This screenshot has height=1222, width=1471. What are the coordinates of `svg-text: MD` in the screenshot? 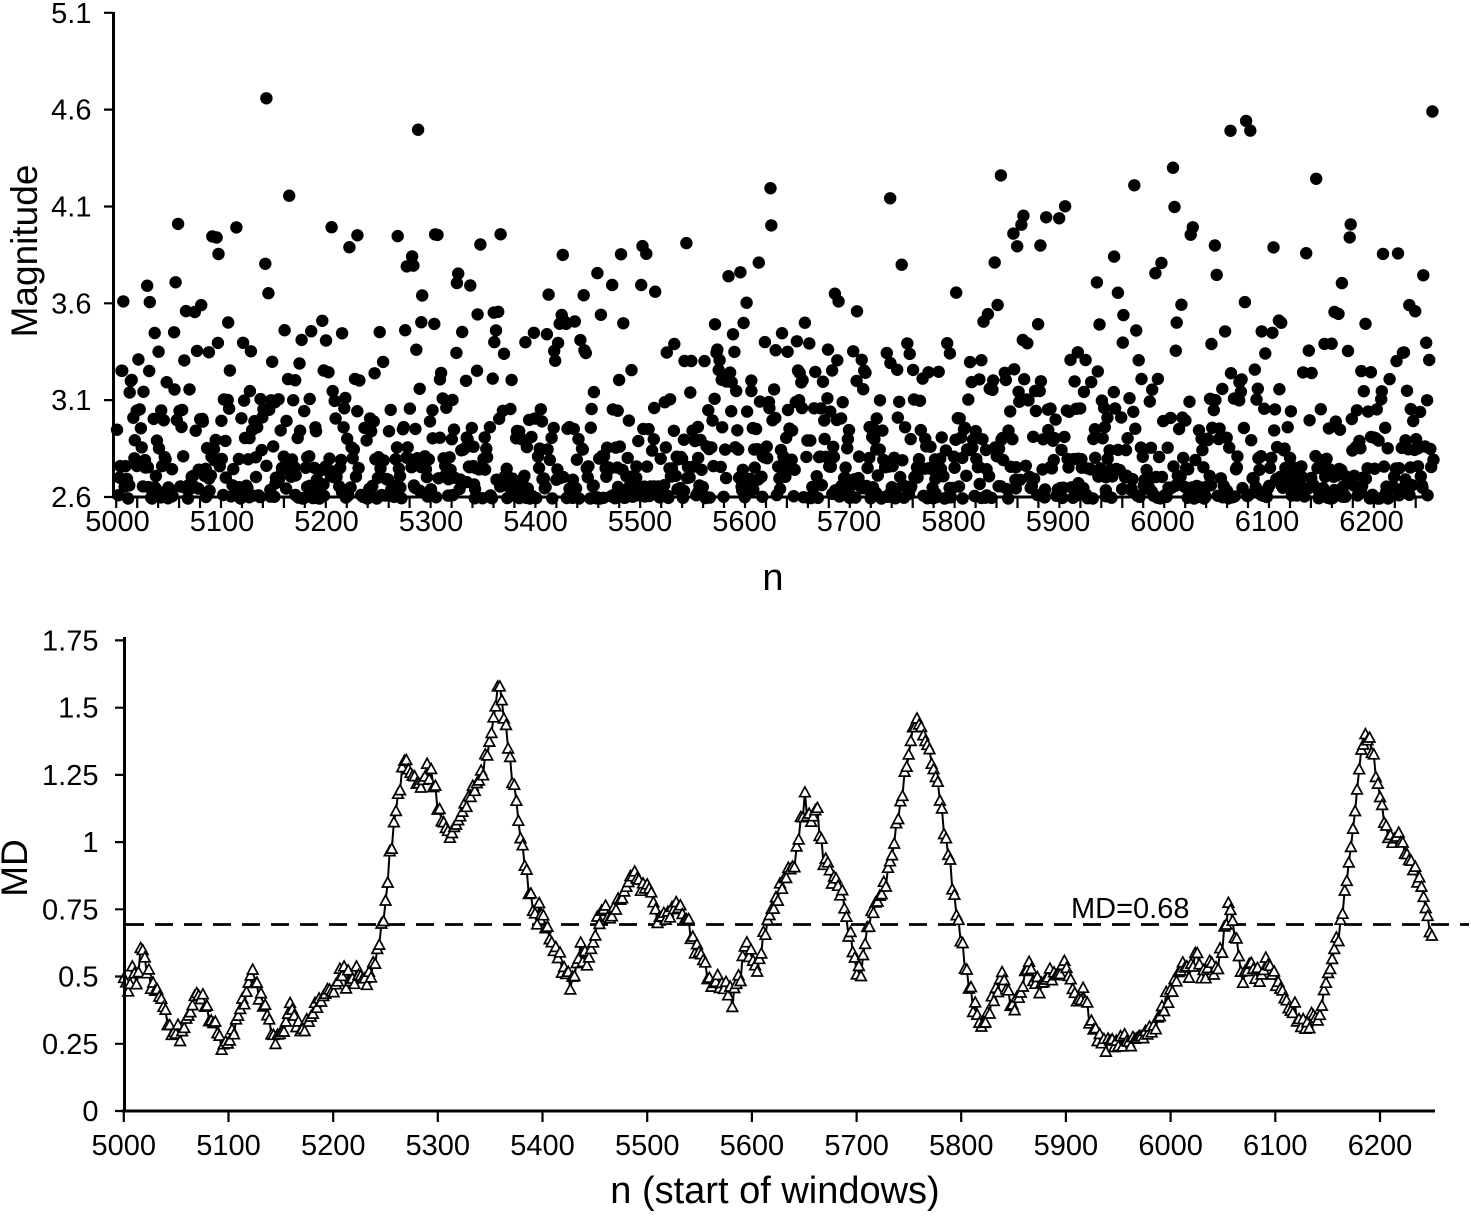 It's located at (17, 868).